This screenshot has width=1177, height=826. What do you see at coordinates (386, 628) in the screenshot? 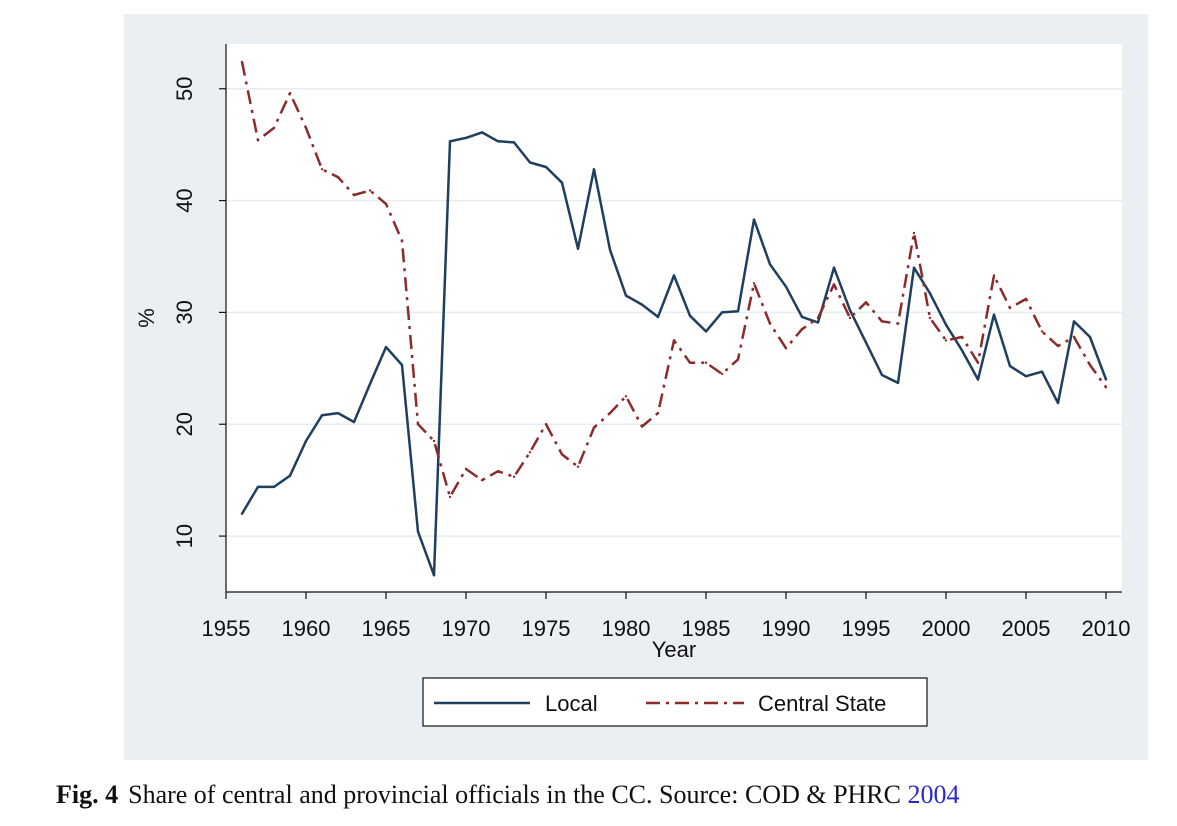
I see `x-tick-label: 1965` at bounding box center [386, 628].